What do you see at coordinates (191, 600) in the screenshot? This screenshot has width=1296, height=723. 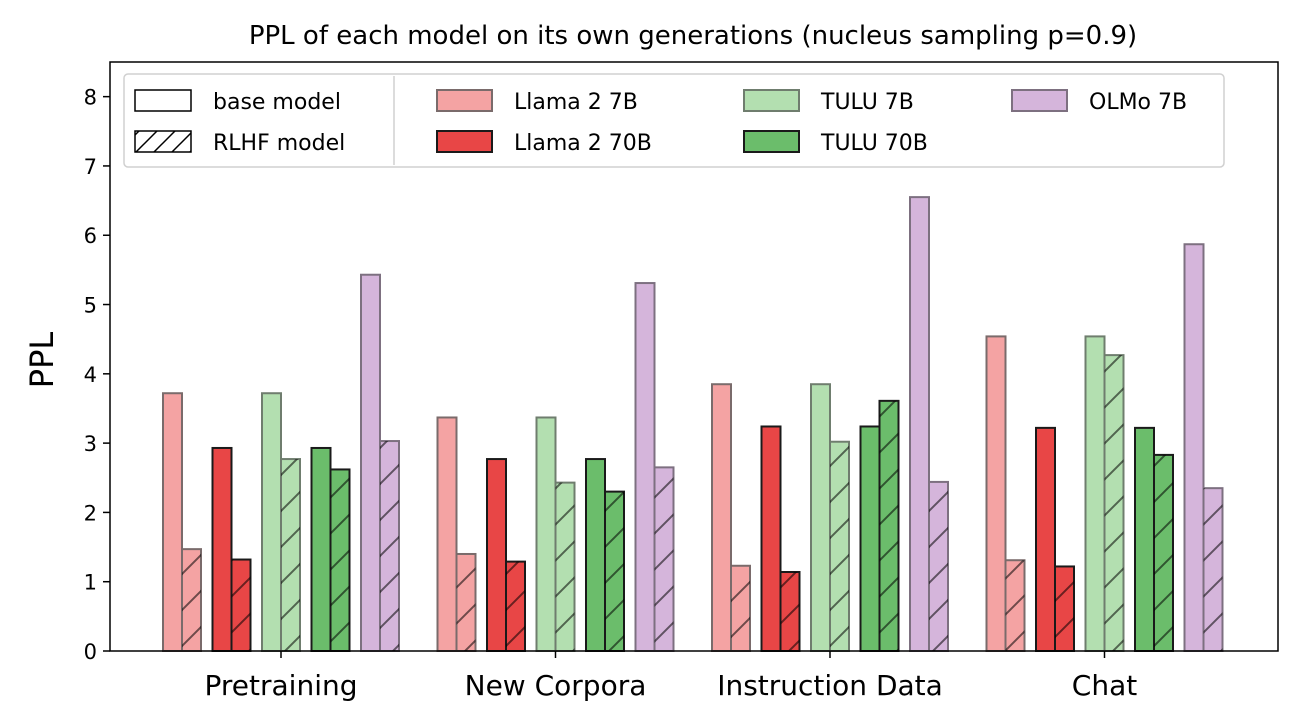 I see `bar-pretraining-llama-2-7b-rlhf-hatch` at bounding box center [191, 600].